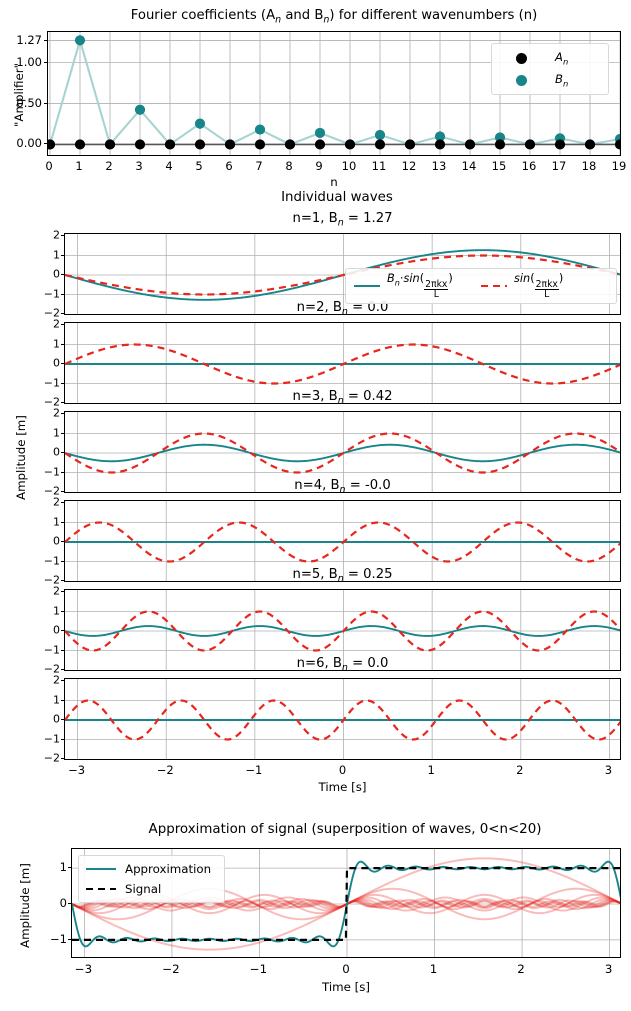  I want to click on wave-plot-area-n5, so click(342, 630).